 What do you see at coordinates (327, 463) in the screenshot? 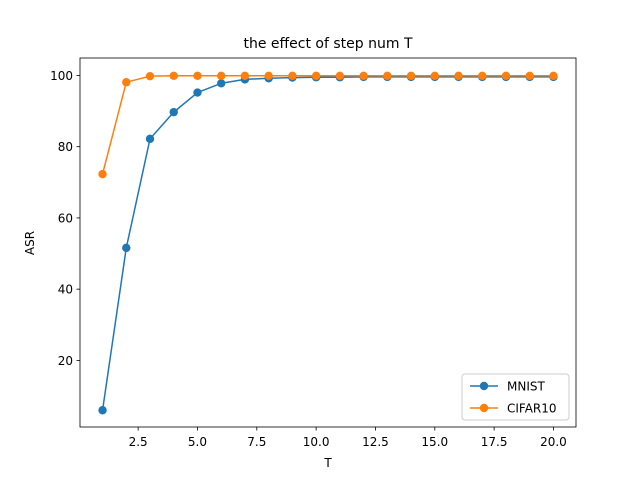
I see `x-axis-label: T` at bounding box center [327, 463].